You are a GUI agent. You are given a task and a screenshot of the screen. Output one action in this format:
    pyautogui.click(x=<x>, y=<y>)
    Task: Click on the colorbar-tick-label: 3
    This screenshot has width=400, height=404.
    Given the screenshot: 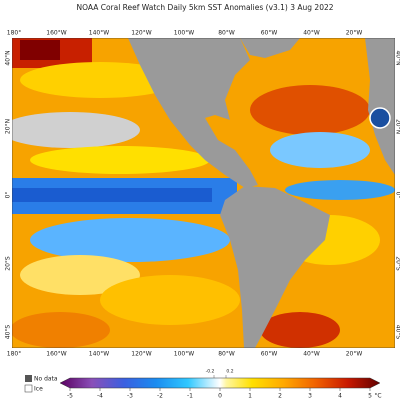 What is the action you would take?
    pyautogui.click(x=310, y=396)
    